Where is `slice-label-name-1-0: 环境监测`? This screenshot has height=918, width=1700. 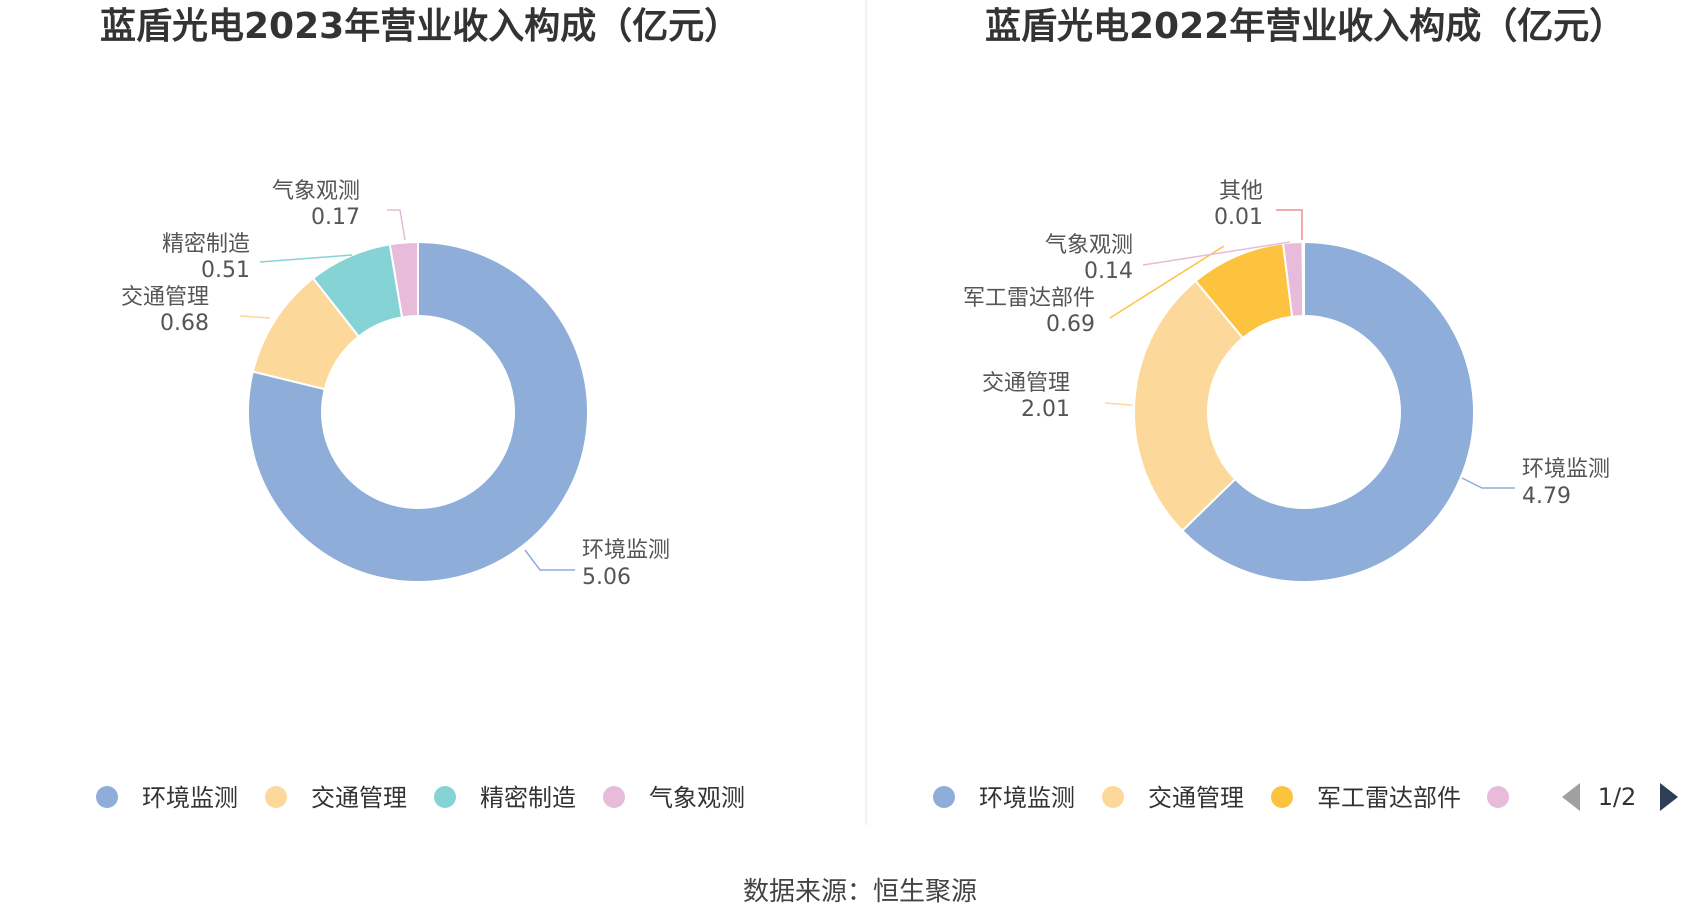 slice-label-name-1-0: 环境监测 is located at coordinates (1566, 469).